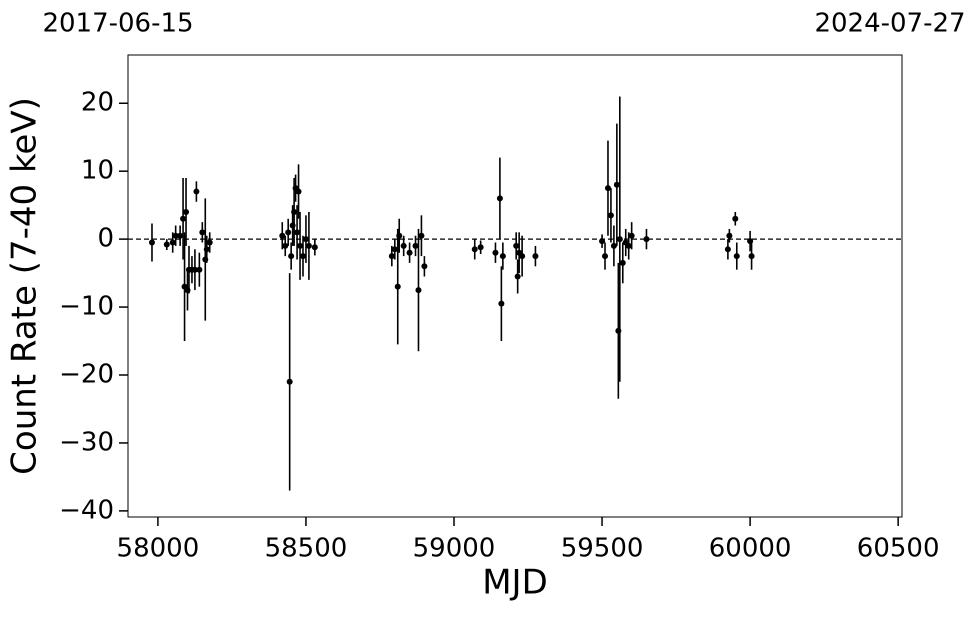 The height and width of the screenshot is (617, 980). What do you see at coordinates (515, 583) in the screenshot?
I see `x-axis-label: MJD` at bounding box center [515, 583].